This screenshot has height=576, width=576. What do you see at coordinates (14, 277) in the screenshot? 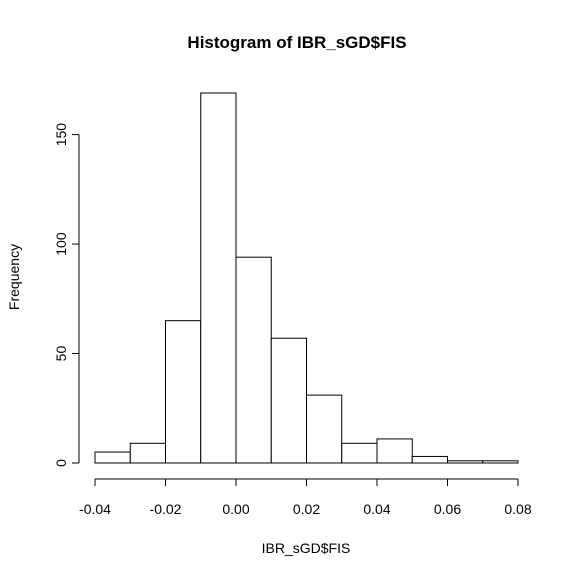
I see `y-axis-label: Frequency` at bounding box center [14, 277].